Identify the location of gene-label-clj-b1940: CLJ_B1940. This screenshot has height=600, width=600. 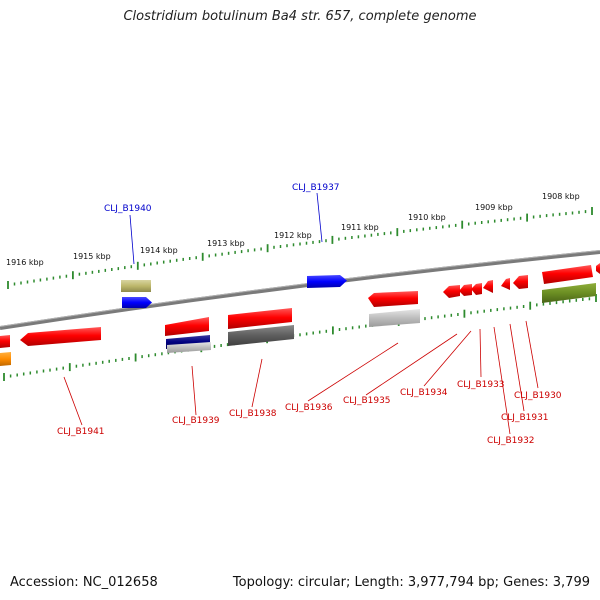
(128, 209).